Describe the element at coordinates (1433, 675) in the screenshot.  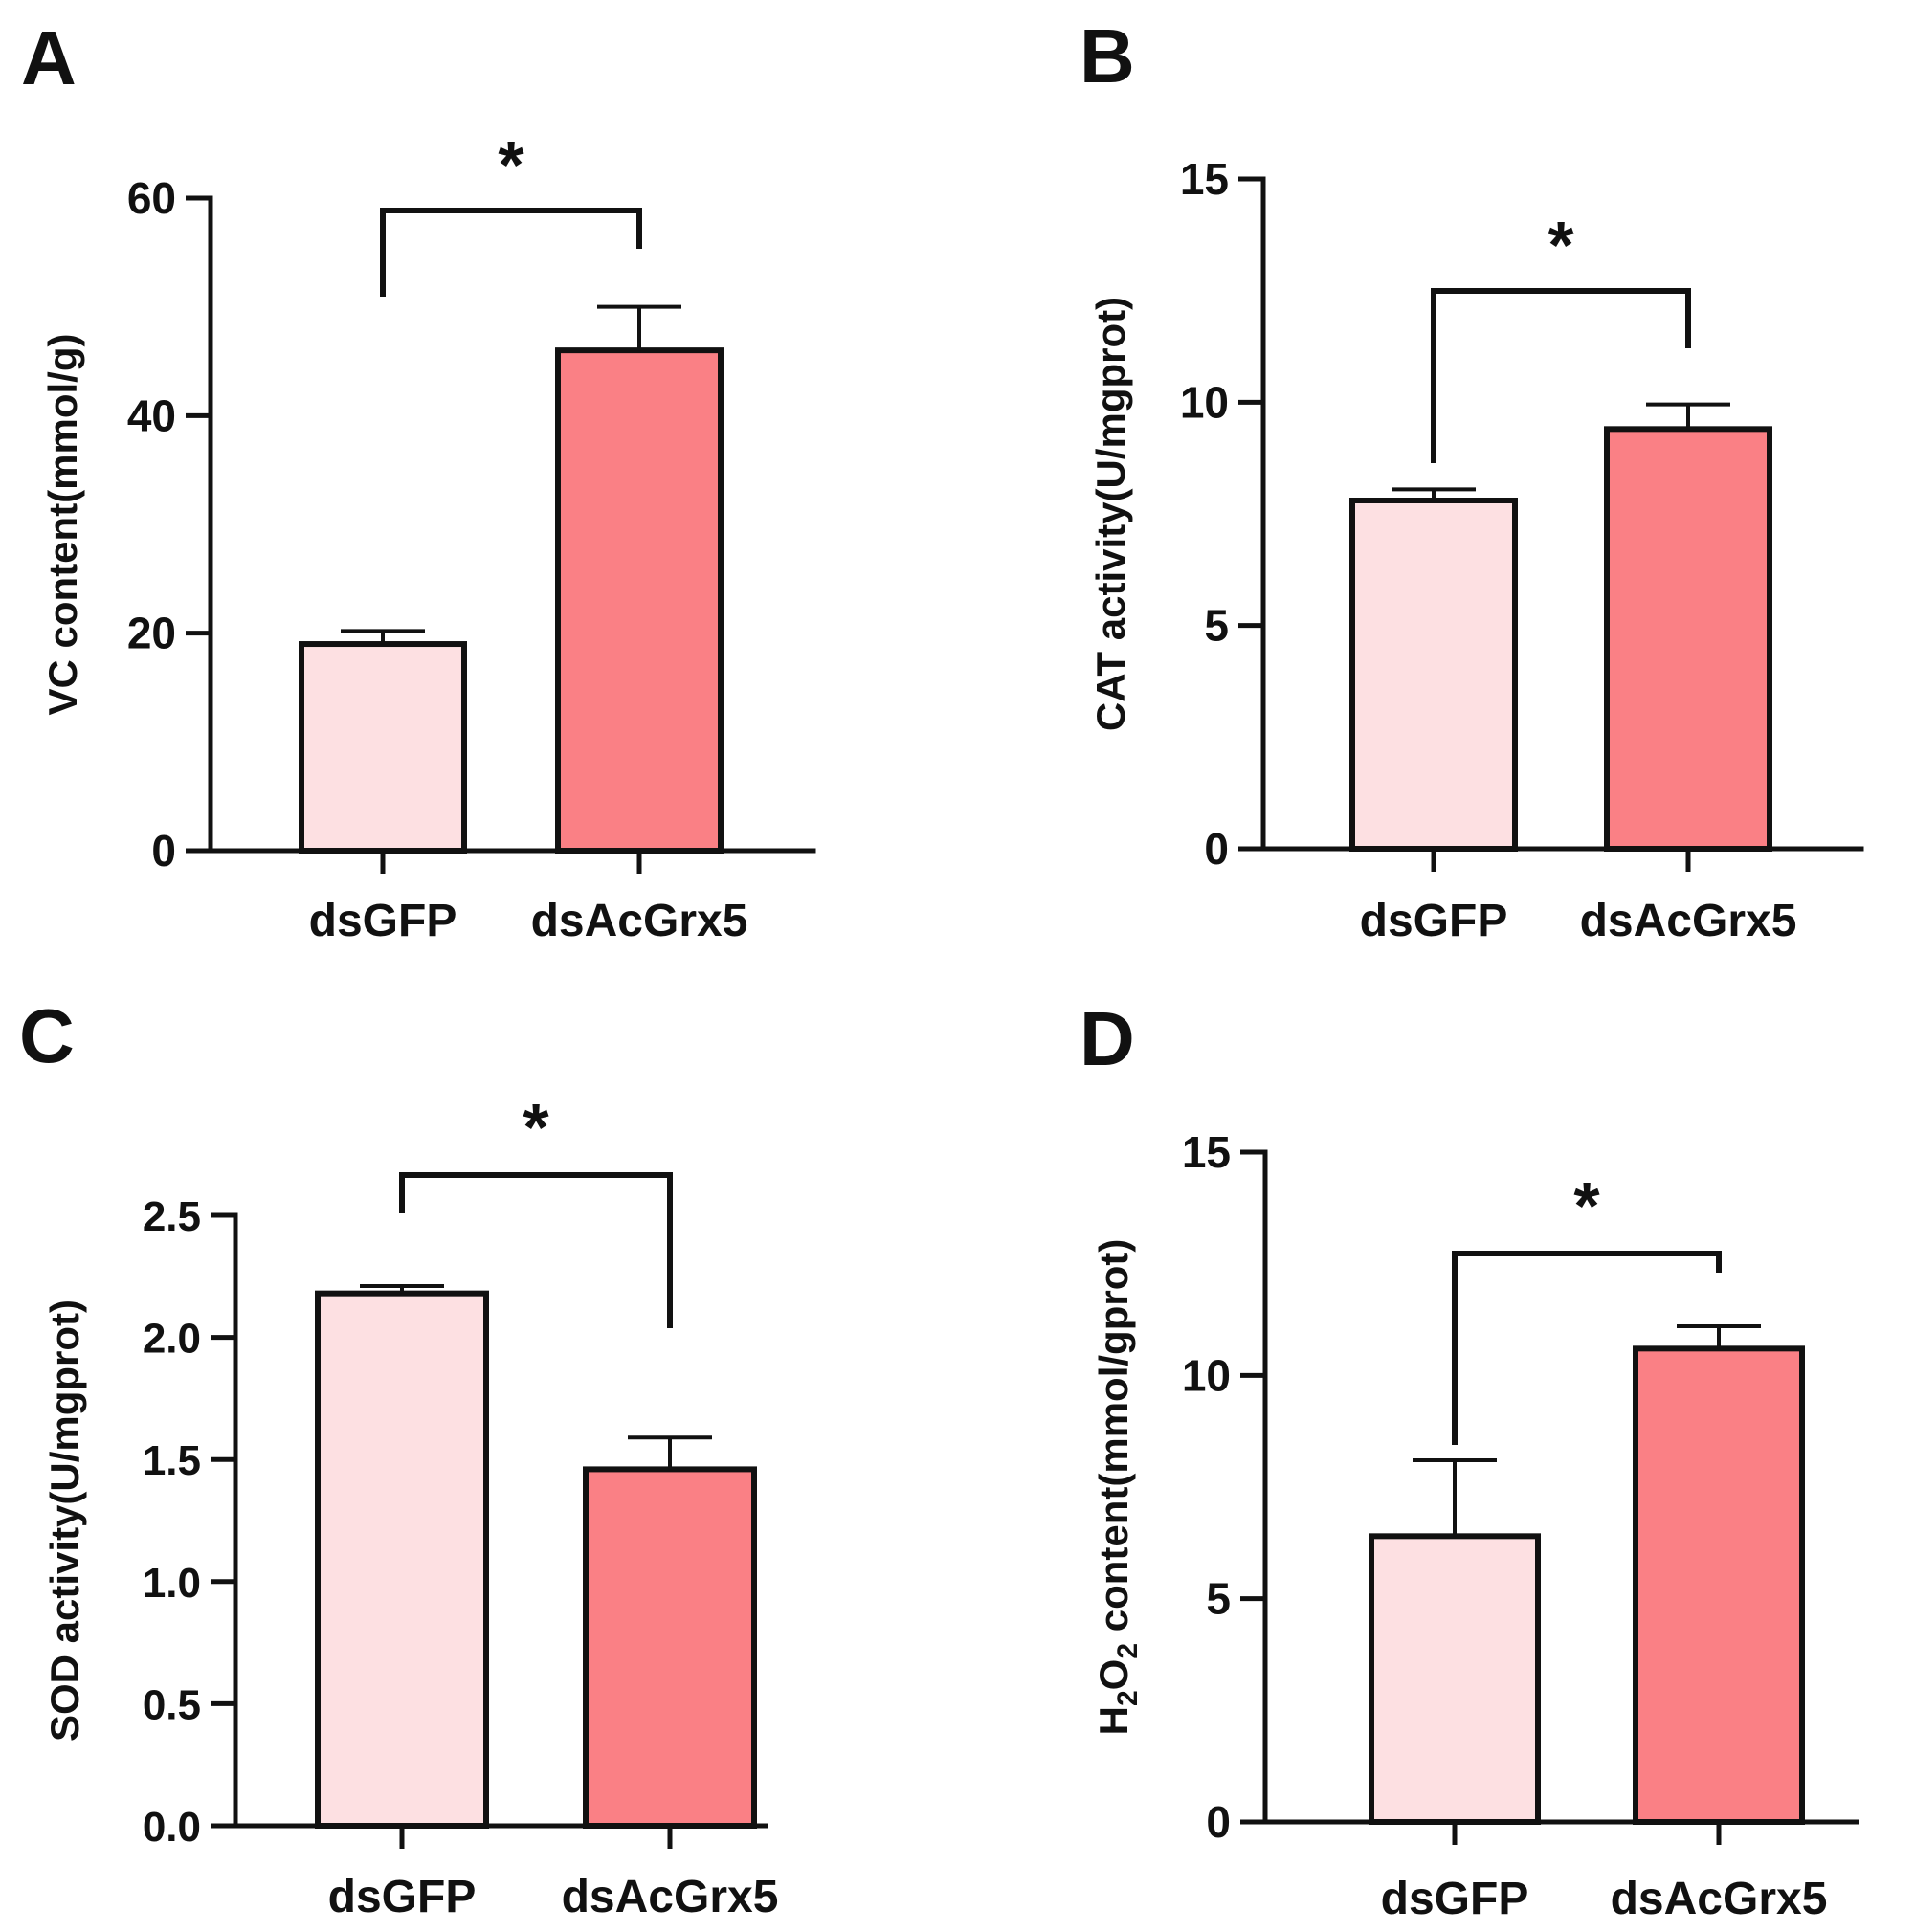
I see `panel-b-bar-dsgfp` at that location.